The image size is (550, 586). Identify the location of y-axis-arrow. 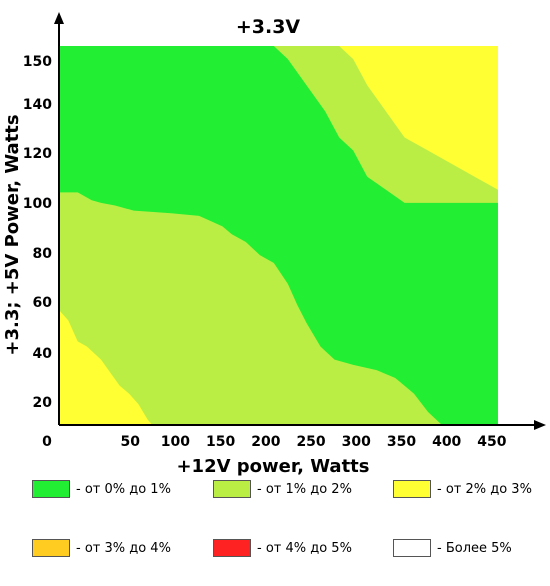
(59, 18).